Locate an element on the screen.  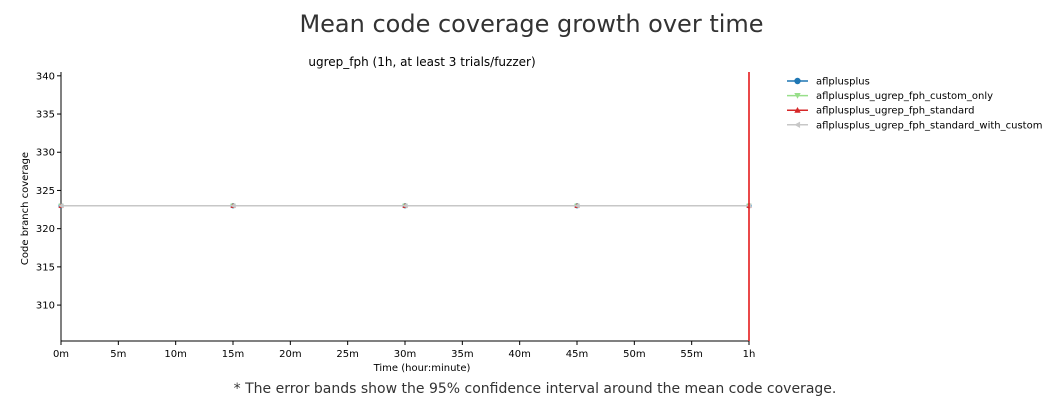
y-tick-label: 340 is located at coordinates (45, 76).